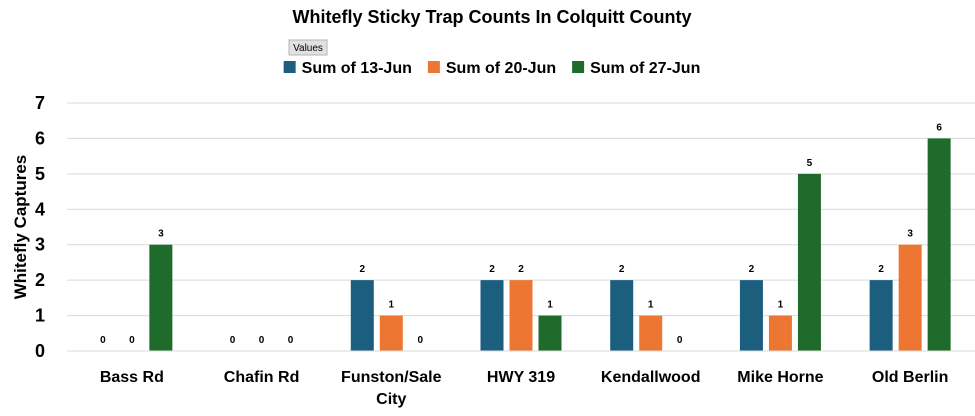 The image size is (975, 416). I want to click on y-tick-label: 2, so click(40, 280).